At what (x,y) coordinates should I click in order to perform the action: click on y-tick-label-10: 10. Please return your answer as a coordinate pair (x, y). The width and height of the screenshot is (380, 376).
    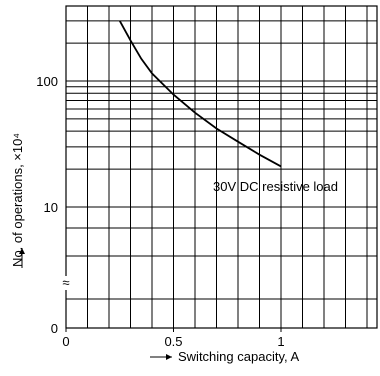
    Looking at the image, I should click on (51, 207).